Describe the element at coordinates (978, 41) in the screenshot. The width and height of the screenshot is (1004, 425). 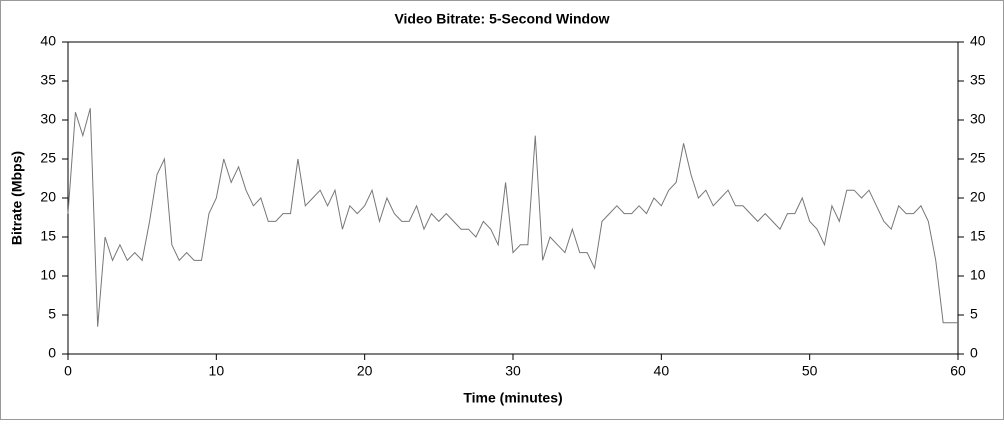
I see `y2-tick-label: 40` at that location.